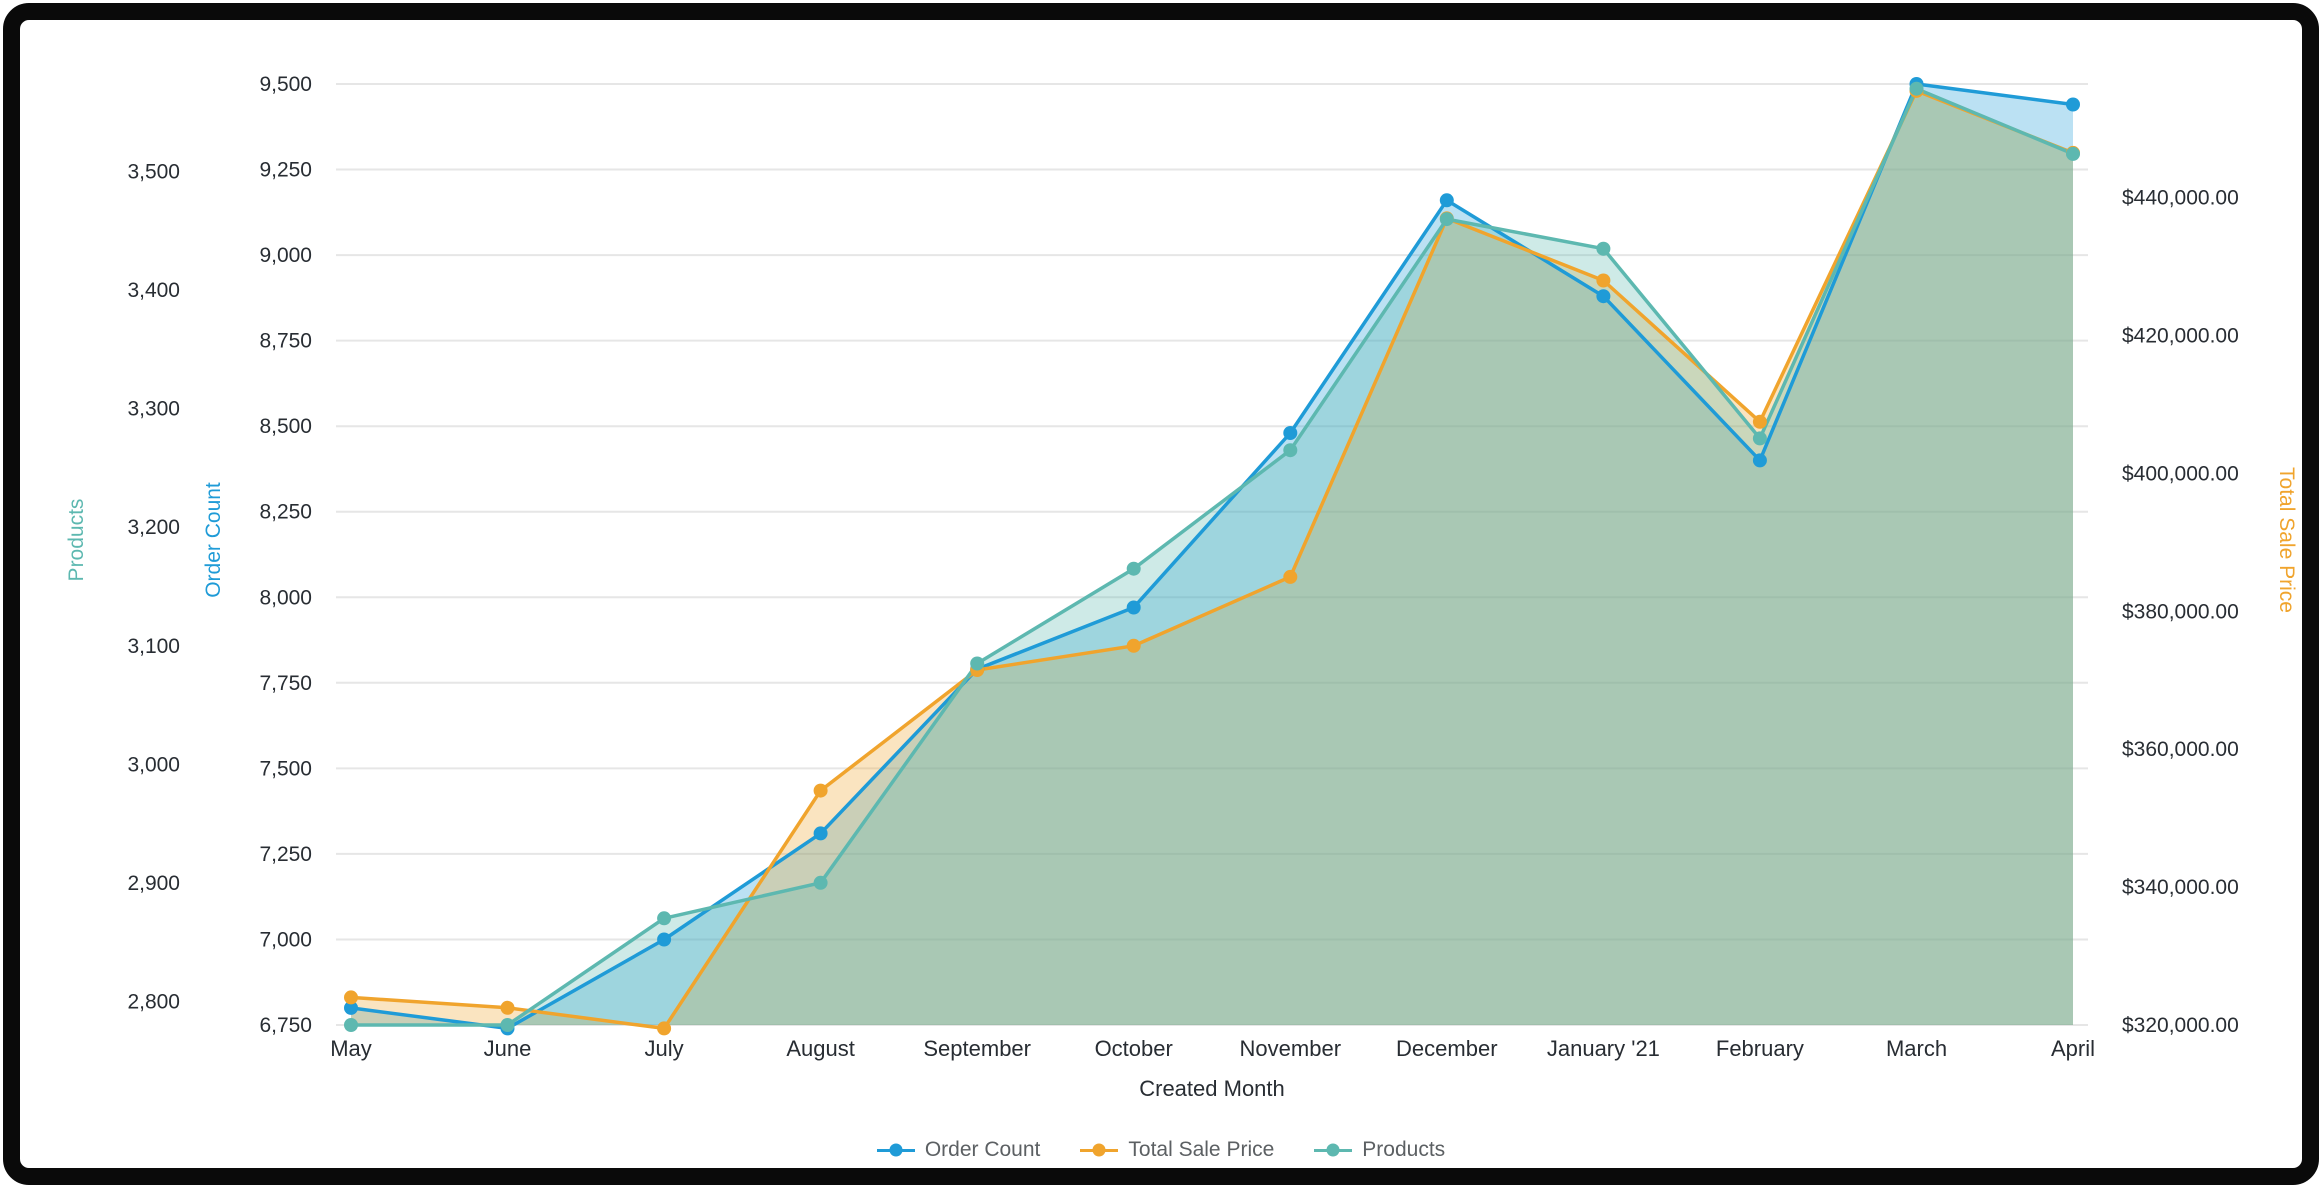 This screenshot has height=1188, width=2322. What do you see at coordinates (285, 255) in the screenshot?
I see `y-tick-label-order_count: 9,000` at bounding box center [285, 255].